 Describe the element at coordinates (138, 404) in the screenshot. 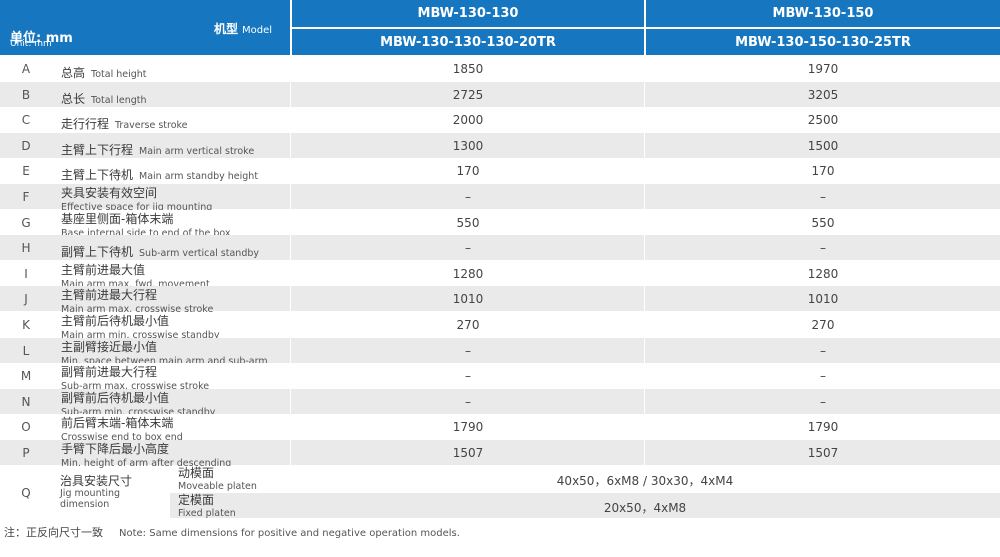

I see `row-label: 副臂前后待机最小值 Sub-arm min. crosswise standby` at that location.